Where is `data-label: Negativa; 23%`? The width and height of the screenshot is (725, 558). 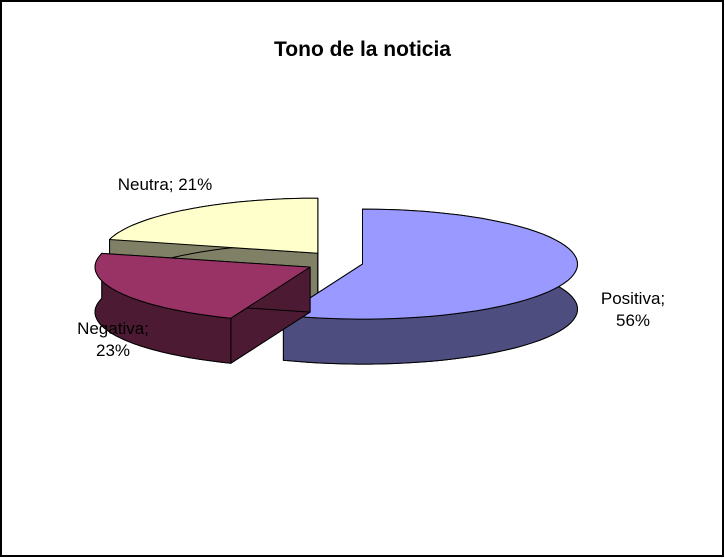
data-label: Negativa; 23% is located at coordinates (113, 339).